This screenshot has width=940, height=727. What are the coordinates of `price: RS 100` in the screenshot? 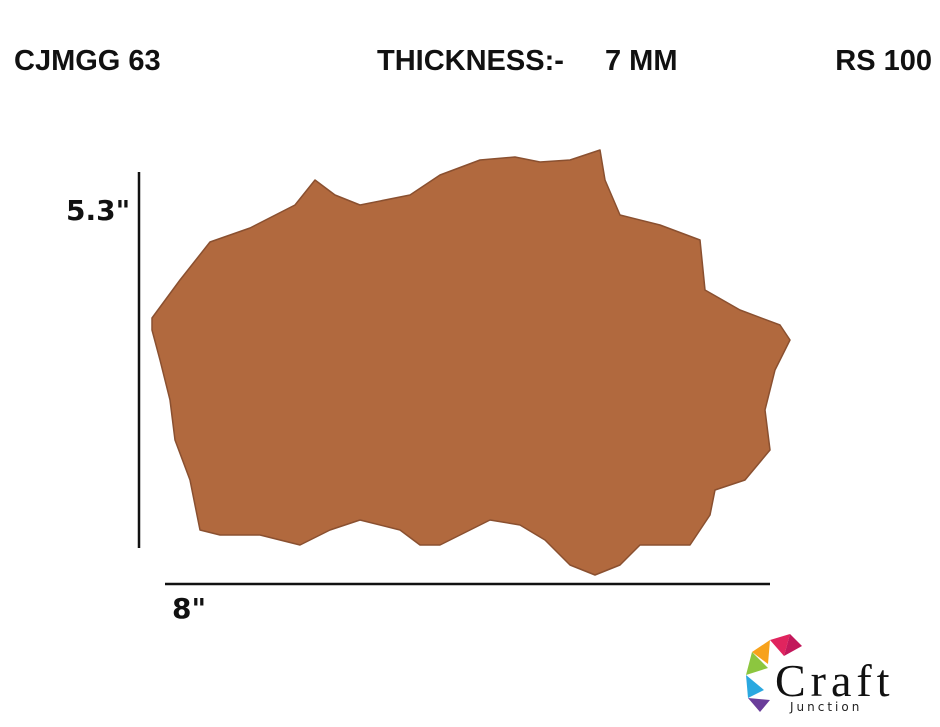 It's located at (883, 61).